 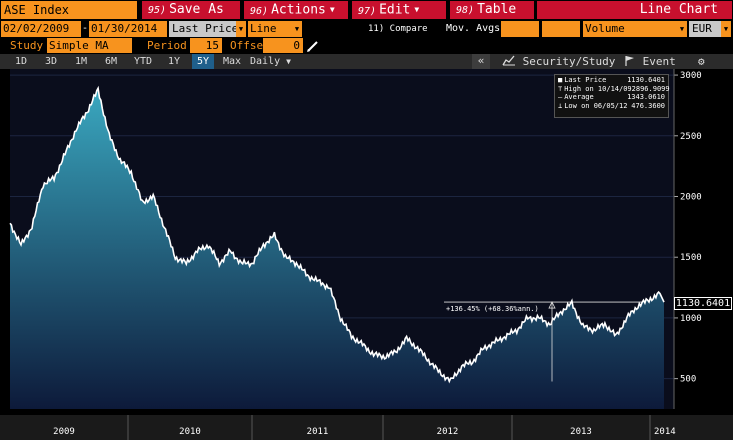 I want to click on last-price-label: 1130.6401, so click(x=703, y=303).